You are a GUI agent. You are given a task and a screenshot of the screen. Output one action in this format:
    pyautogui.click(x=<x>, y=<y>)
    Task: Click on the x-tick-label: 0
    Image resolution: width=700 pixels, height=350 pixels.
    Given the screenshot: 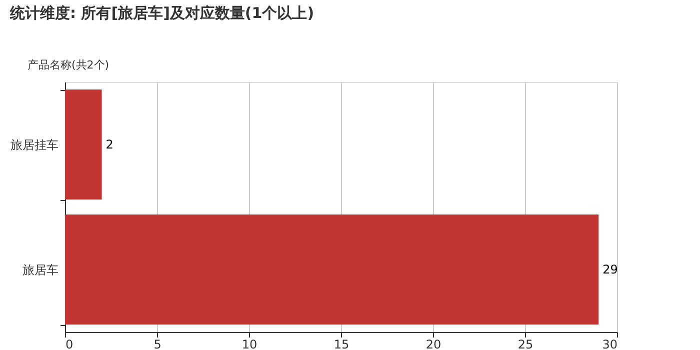 What is the action you would take?
    pyautogui.click(x=70, y=344)
    